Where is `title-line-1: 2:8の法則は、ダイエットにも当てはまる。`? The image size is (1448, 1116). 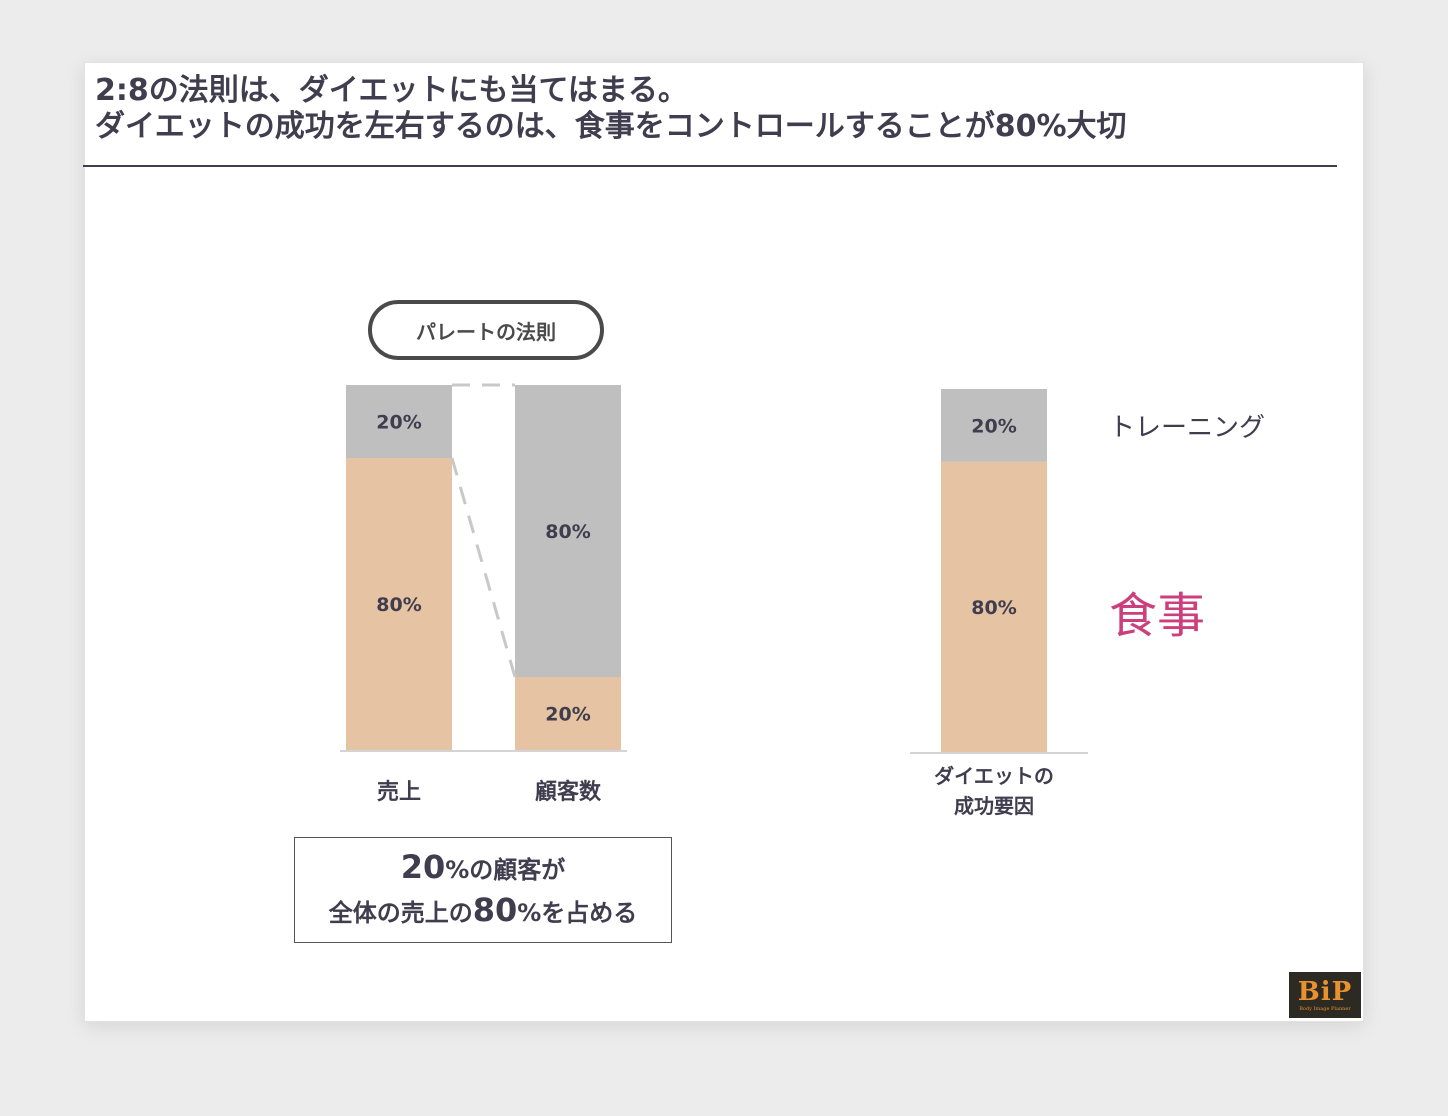 title-line-1: 2:8の法則は、ダイエットにも当てはまる。 is located at coordinates (391, 90).